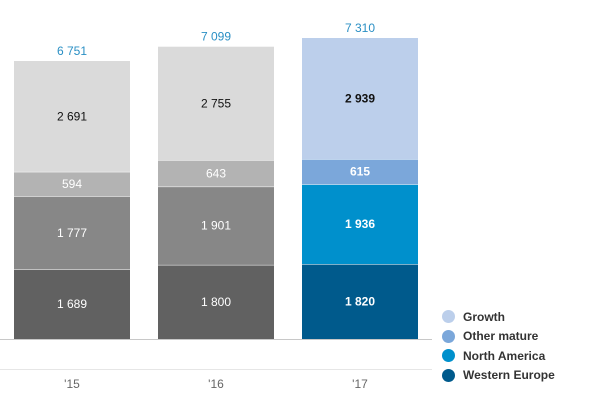  I want to click on legend-item-other-mature: Other mature, so click(498, 337).